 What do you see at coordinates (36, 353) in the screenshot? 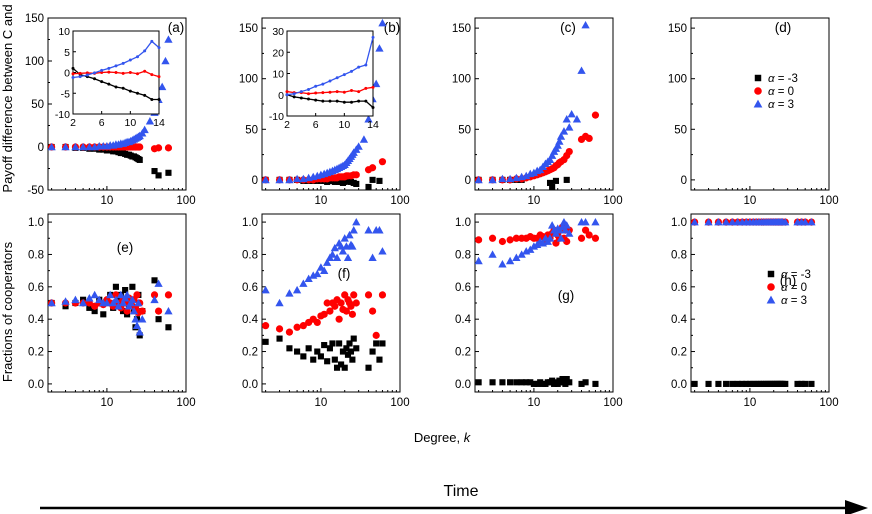
I see `panel-e-ytick-label: 0.2` at bounding box center [36, 353].